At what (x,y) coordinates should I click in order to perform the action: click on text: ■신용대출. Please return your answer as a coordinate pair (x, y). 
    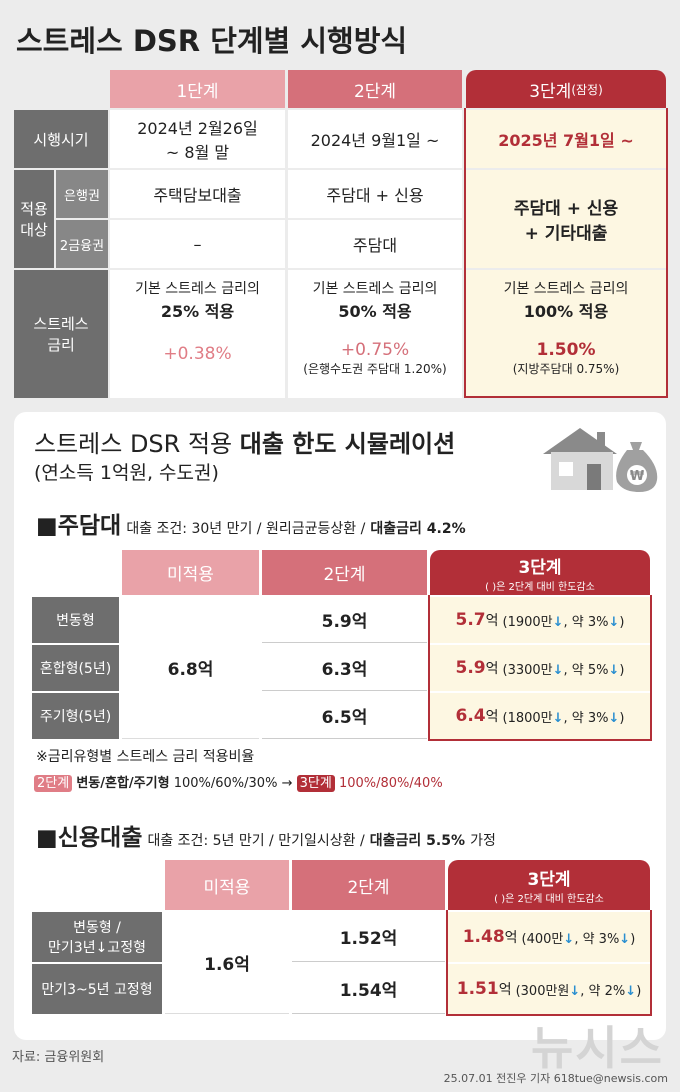
    Looking at the image, I should click on (89, 838).